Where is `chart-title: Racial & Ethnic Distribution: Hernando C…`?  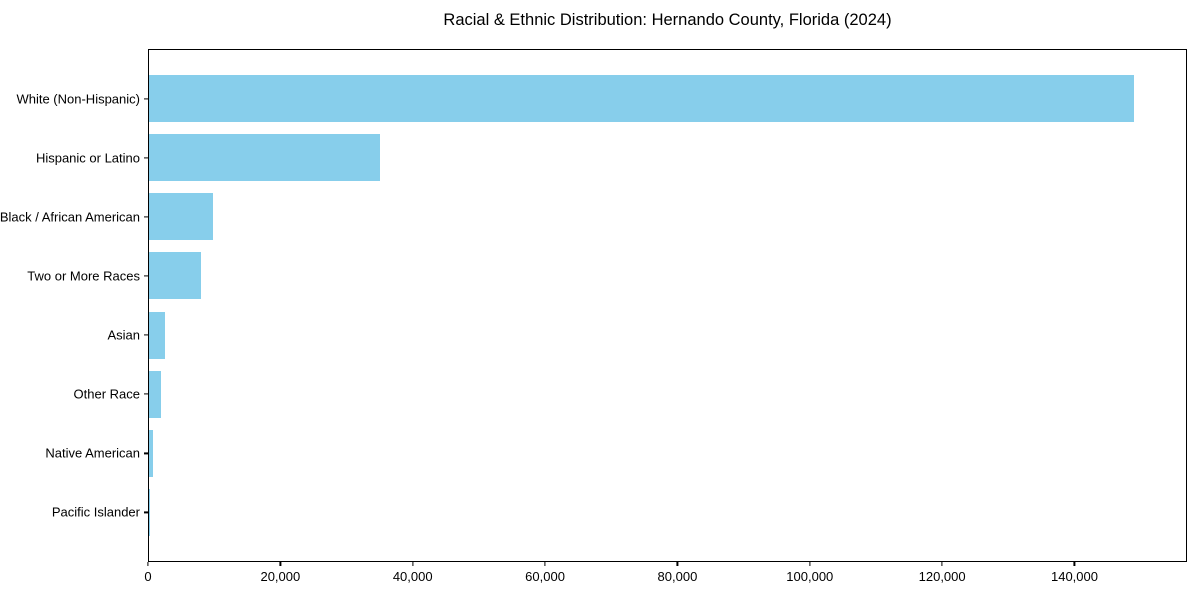 chart-title: Racial & Ethnic Distribution: Hernando C… is located at coordinates (667, 20).